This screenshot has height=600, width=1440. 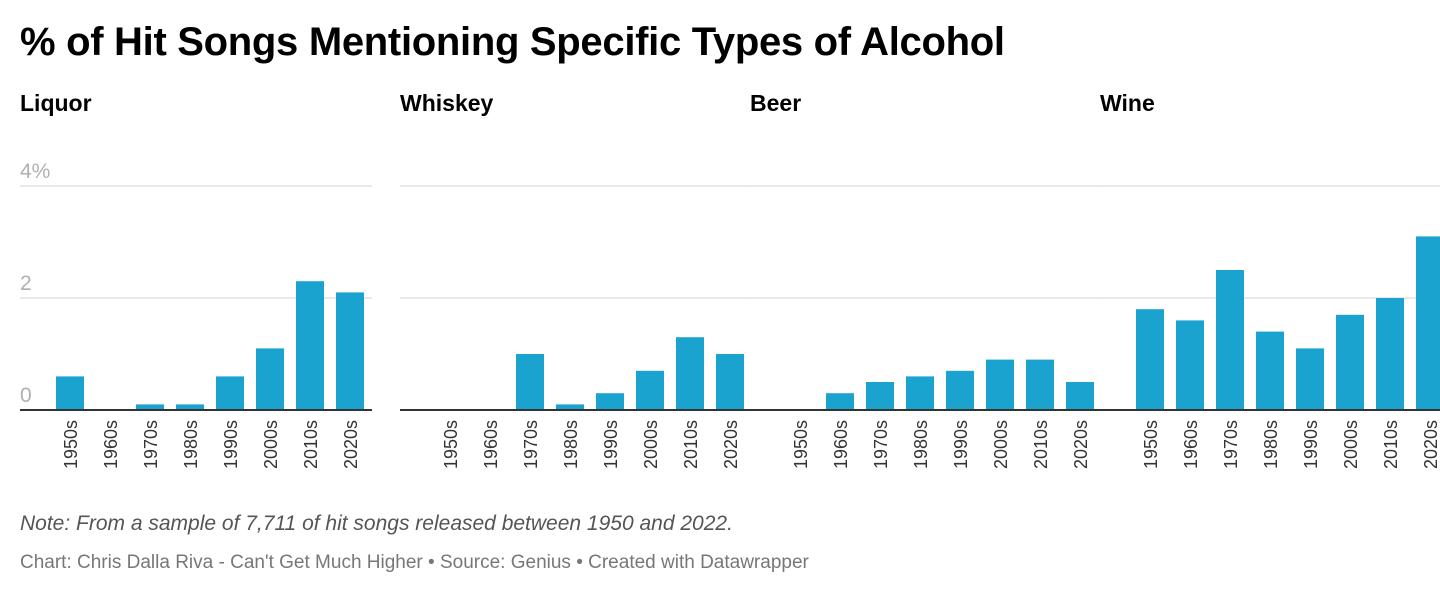 I want to click on y-tick-label: 2, so click(x=26, y=283).